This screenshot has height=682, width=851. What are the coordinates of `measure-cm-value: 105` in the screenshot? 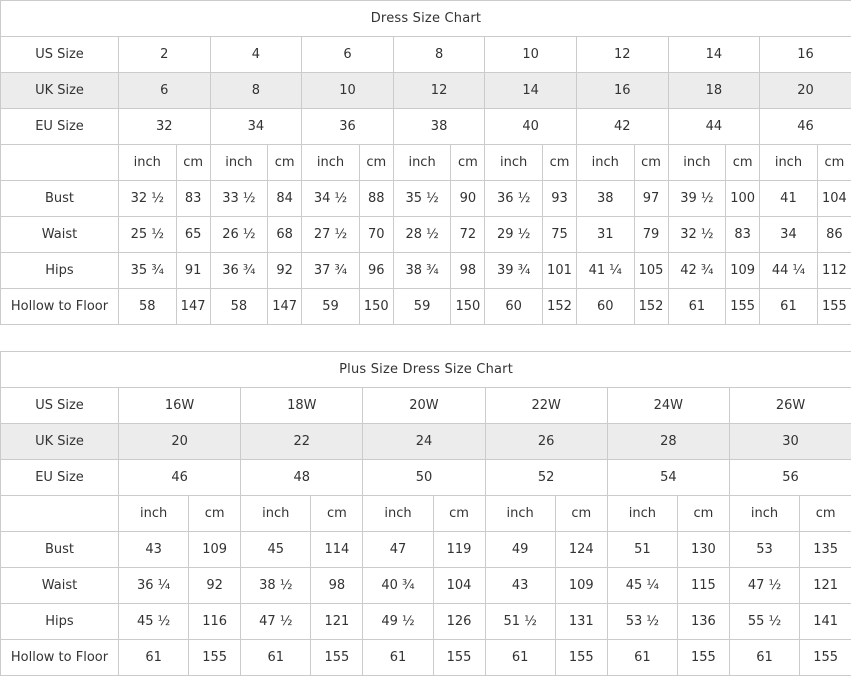 It's located at (651, 270).